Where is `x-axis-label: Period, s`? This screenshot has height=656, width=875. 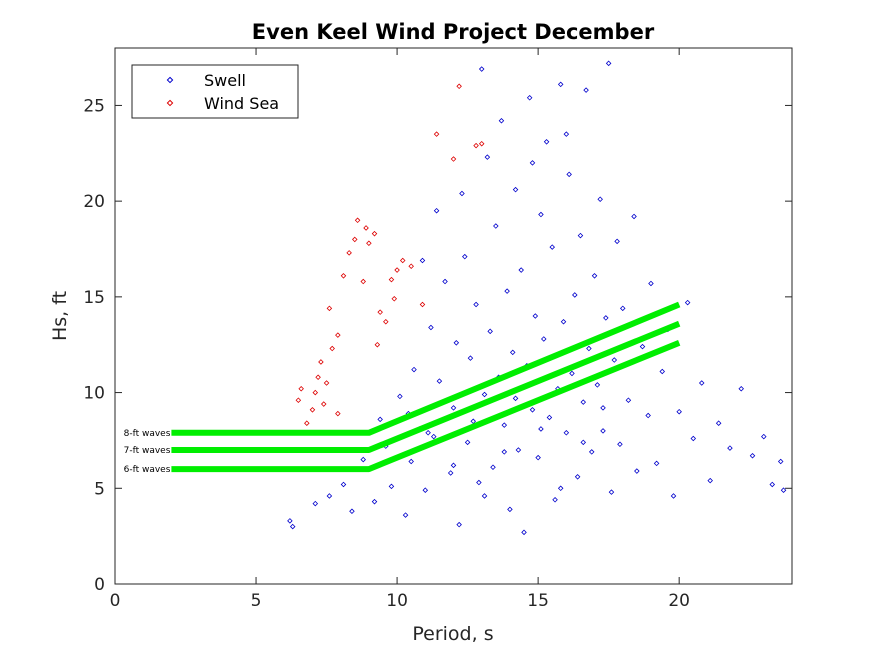 x-axis-label: Period, s is located at coordinates (452, 634).